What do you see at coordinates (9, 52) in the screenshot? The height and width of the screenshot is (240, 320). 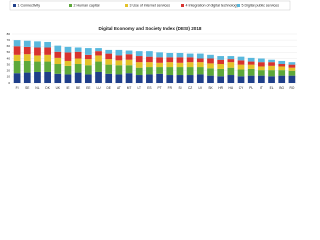 I see `y-tick-label: 50` at bounding box center [9, 52].